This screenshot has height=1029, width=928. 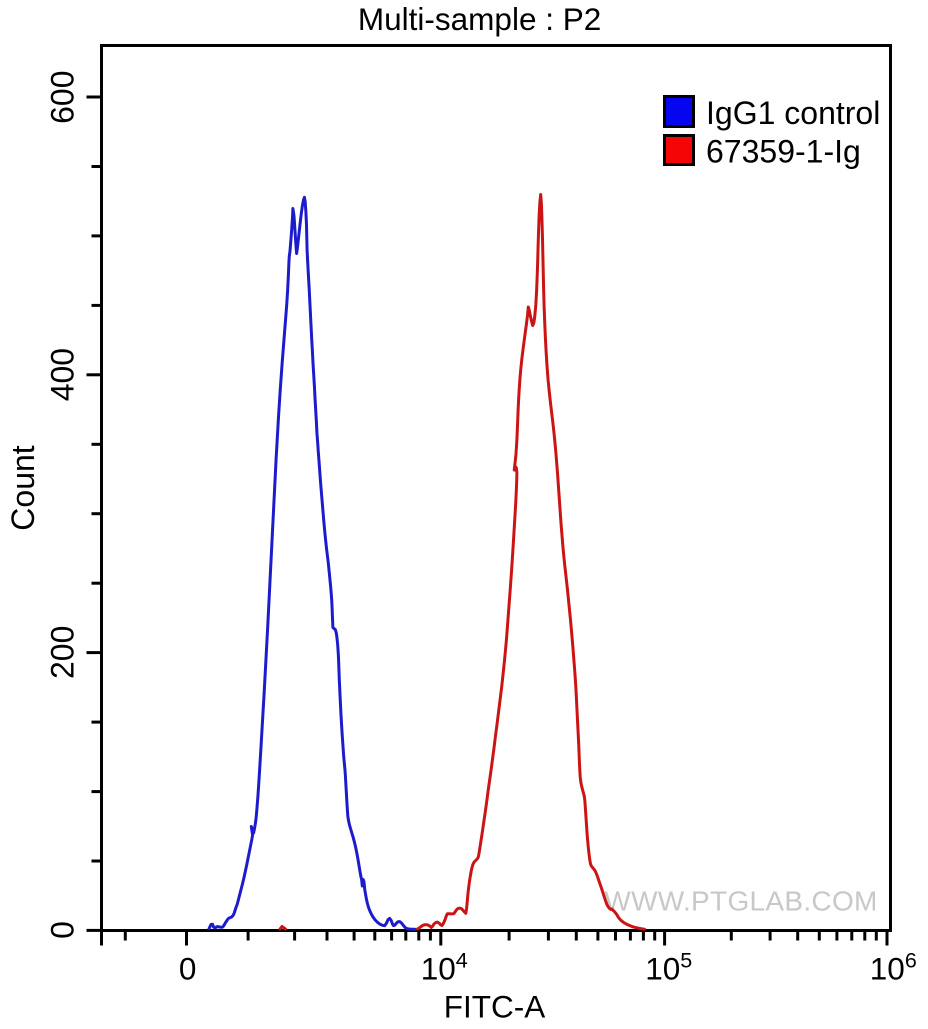 I want to click on svg-text: 67359-1-Ig, so click(x=783, y=152).